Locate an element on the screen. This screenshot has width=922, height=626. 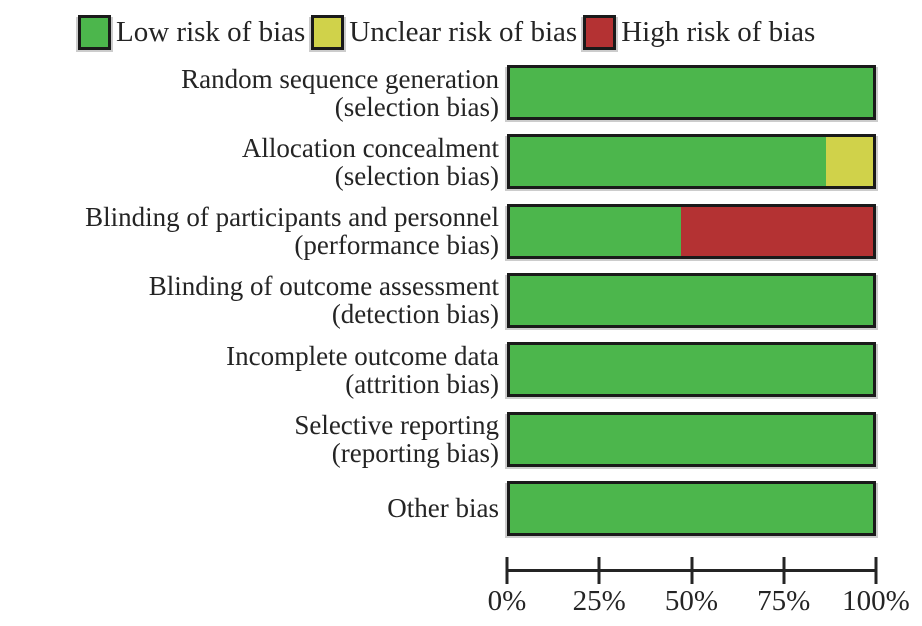
legend-item: Unclear risk of bias is located at coordinates (444, 32).